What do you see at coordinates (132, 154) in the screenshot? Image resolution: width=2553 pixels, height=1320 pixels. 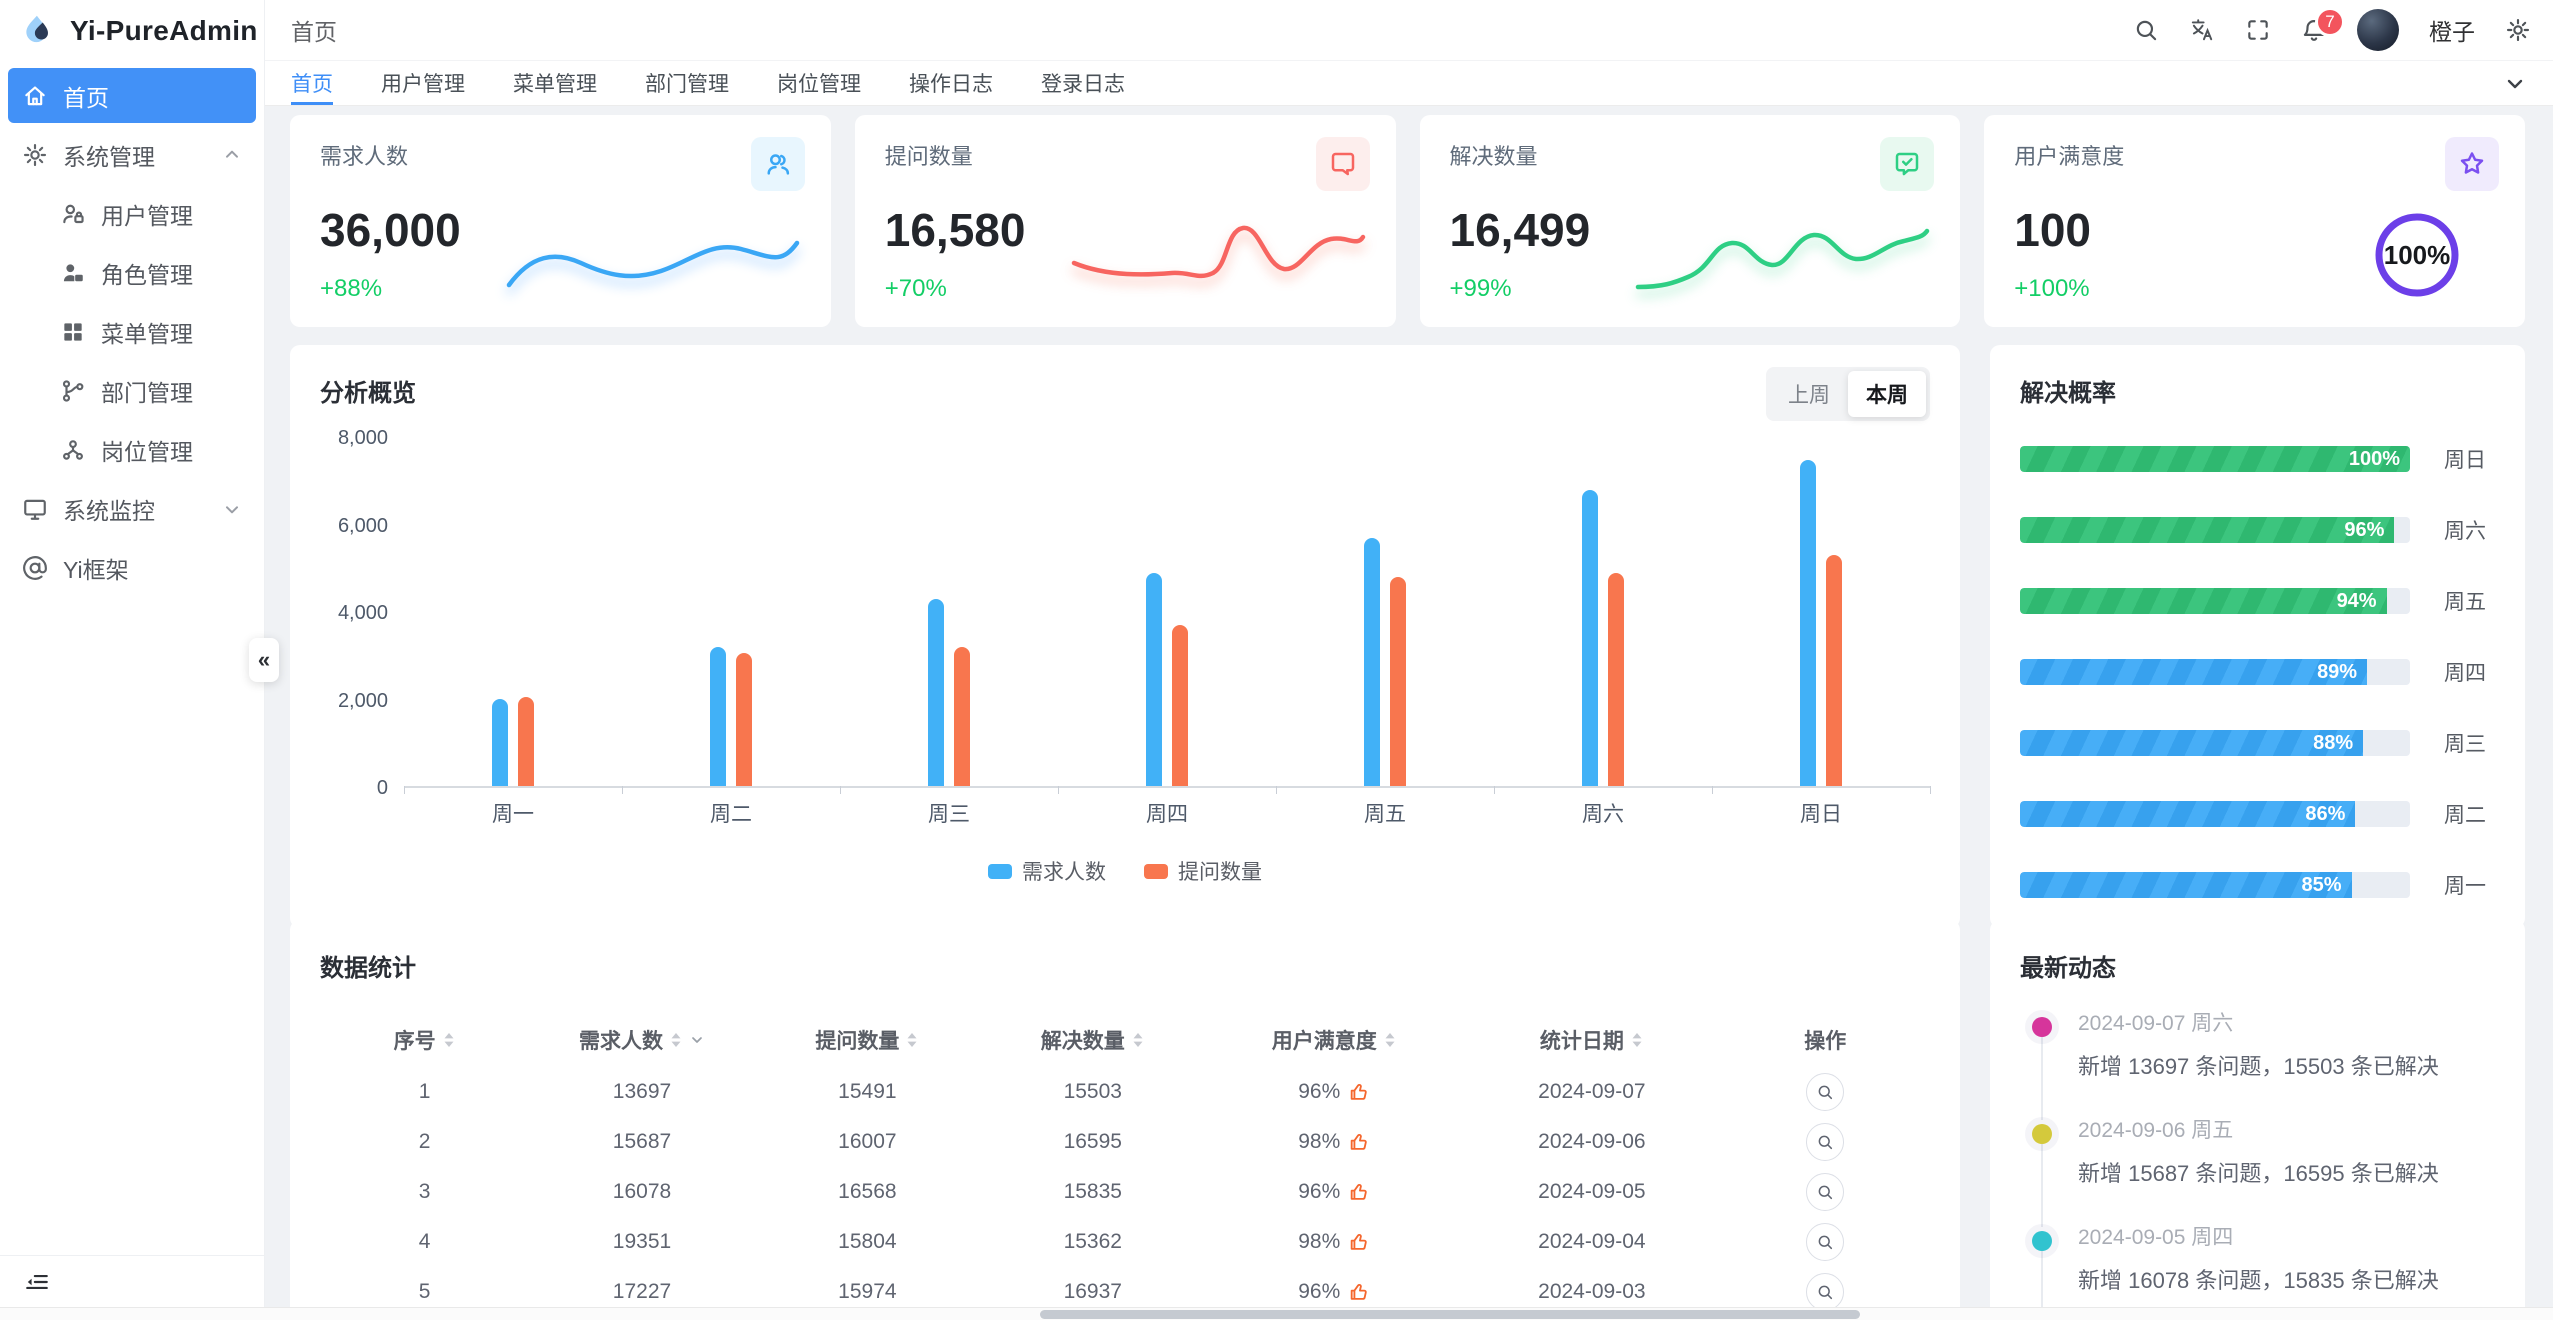 I see `sidebar-item-system-mgmt: 系统管理` at bounding box center [132, 154].